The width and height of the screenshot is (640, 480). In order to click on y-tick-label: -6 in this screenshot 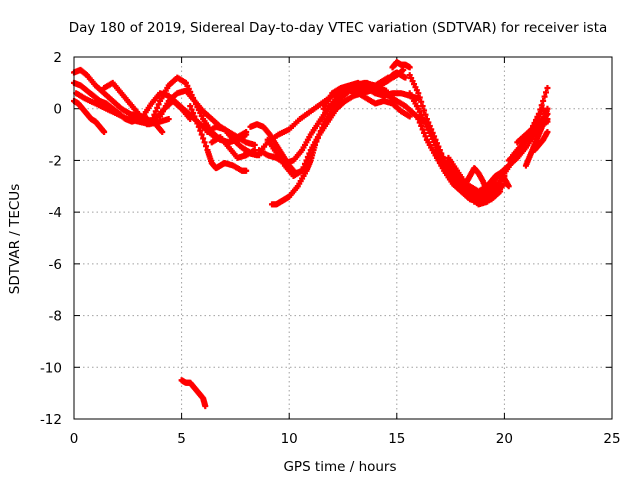, I will do `click(55, 265)`.